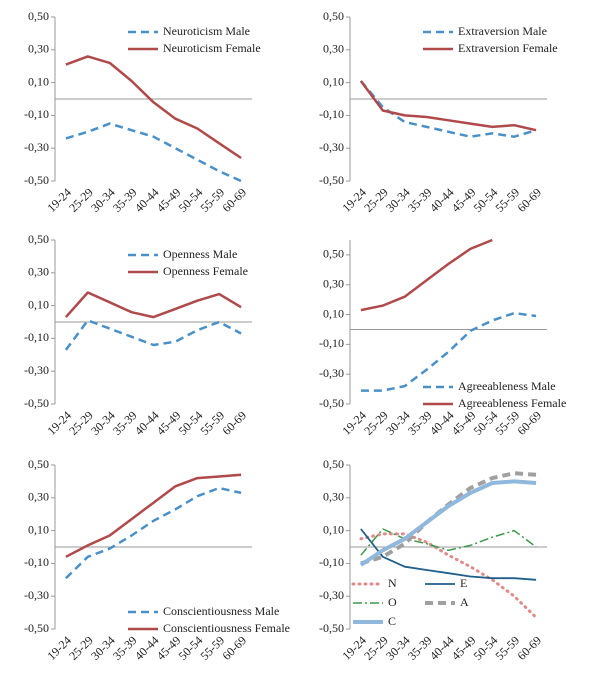 The width and height of the screenshot is (589, 680). Describe the element at coordinates (221, 611) in the screenshot. I see `legend-label: Conscientiousness Male` at that location.